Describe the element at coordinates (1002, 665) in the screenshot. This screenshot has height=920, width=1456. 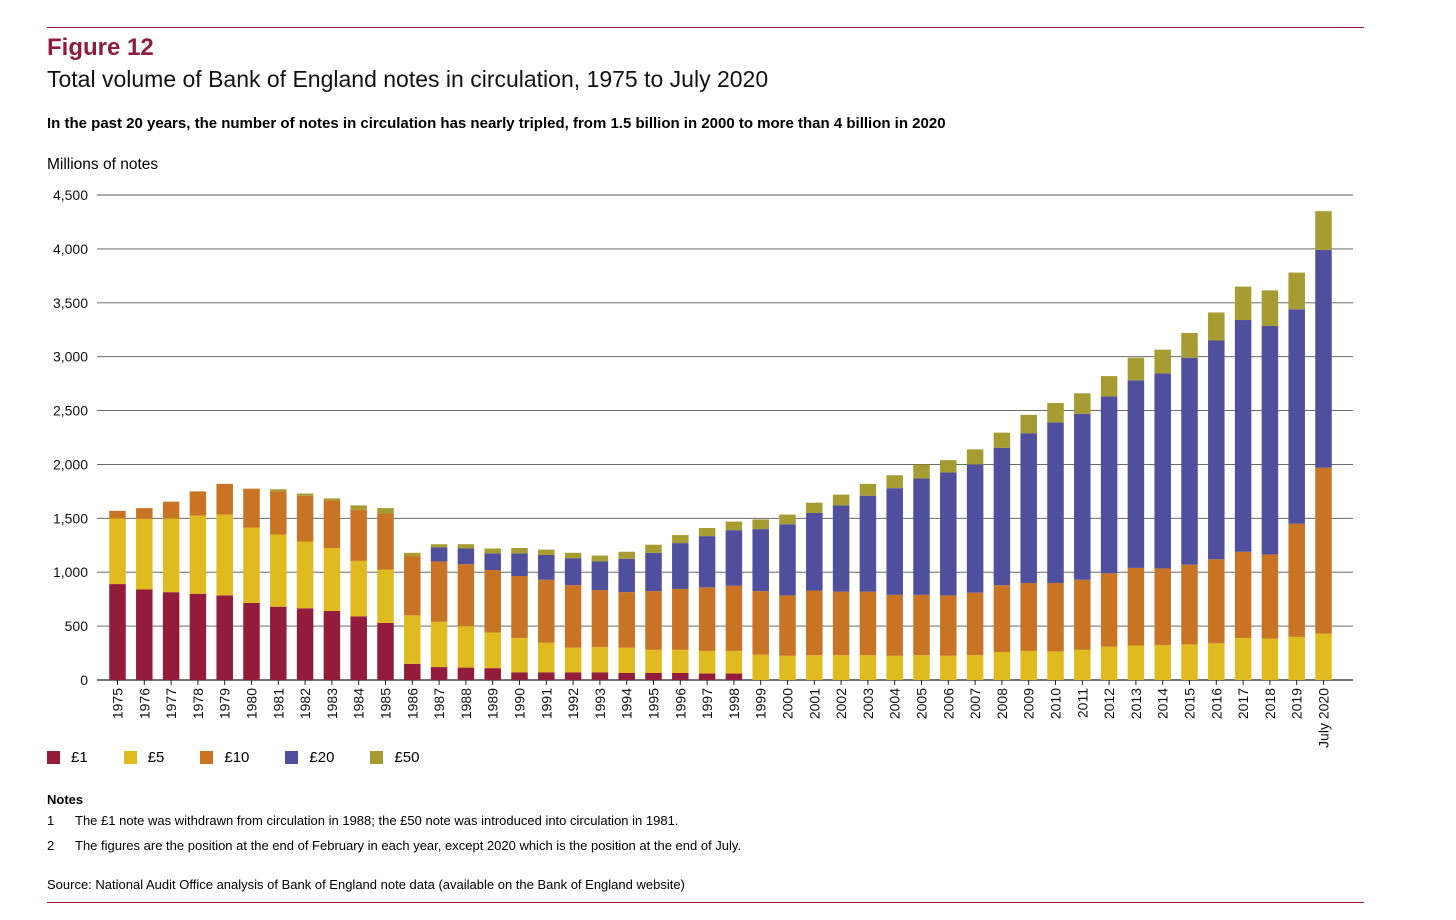
I see `bar-segment-pound5-2008` at that location.